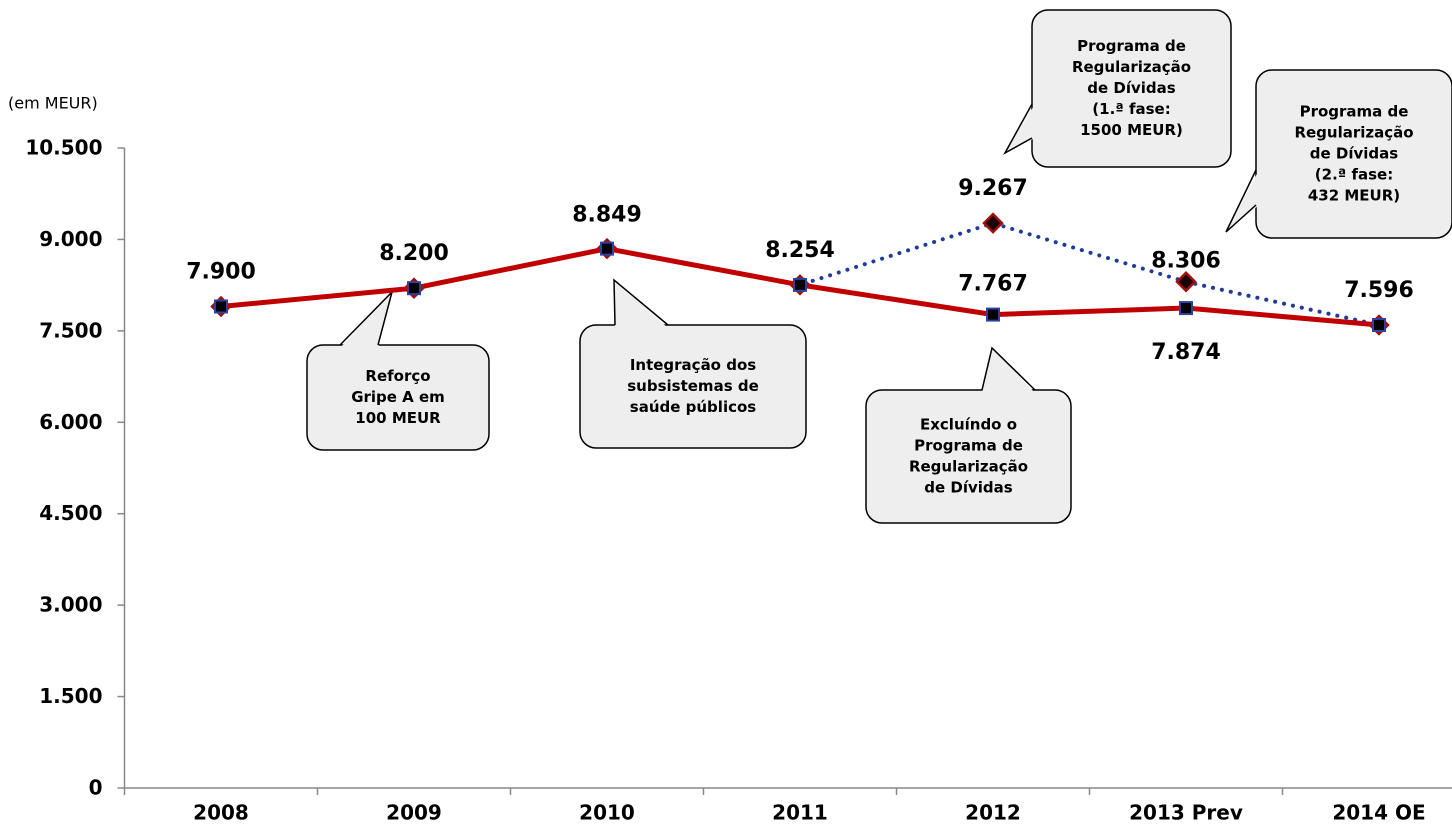  Describe the element at coordinates (1379, 290) in the screenshot. I see `value-label: 7.596` at that location.